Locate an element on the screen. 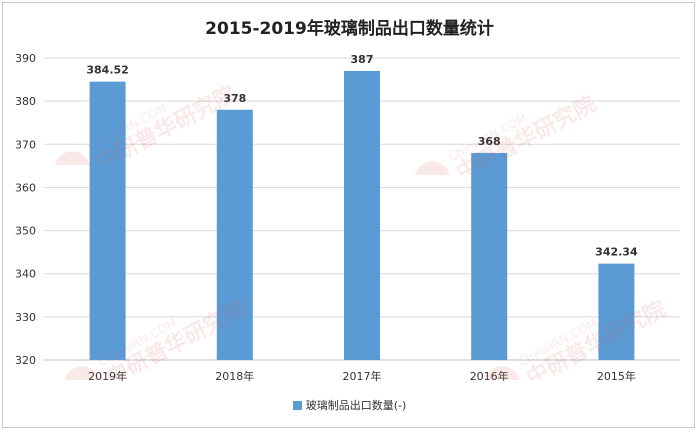  data-label: 342.34 is located at coordinates (616, 252).